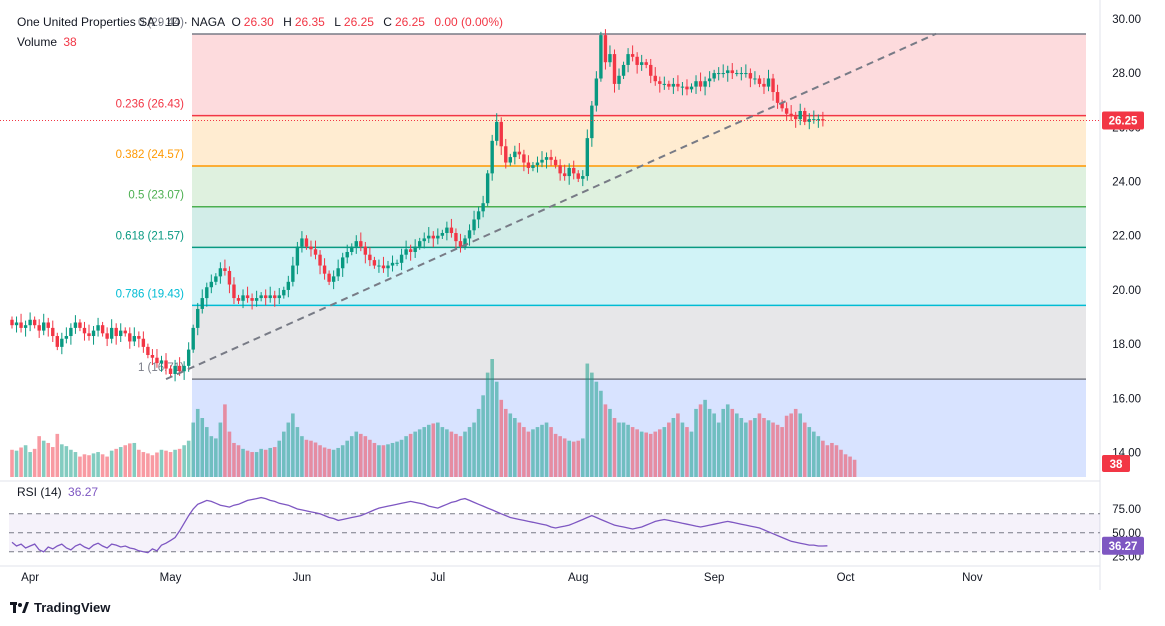  What do you see at coordinates (354, 22) in the screenshot?
I see `ohlc-low: L 26.25` at bounding box center [354, 22].